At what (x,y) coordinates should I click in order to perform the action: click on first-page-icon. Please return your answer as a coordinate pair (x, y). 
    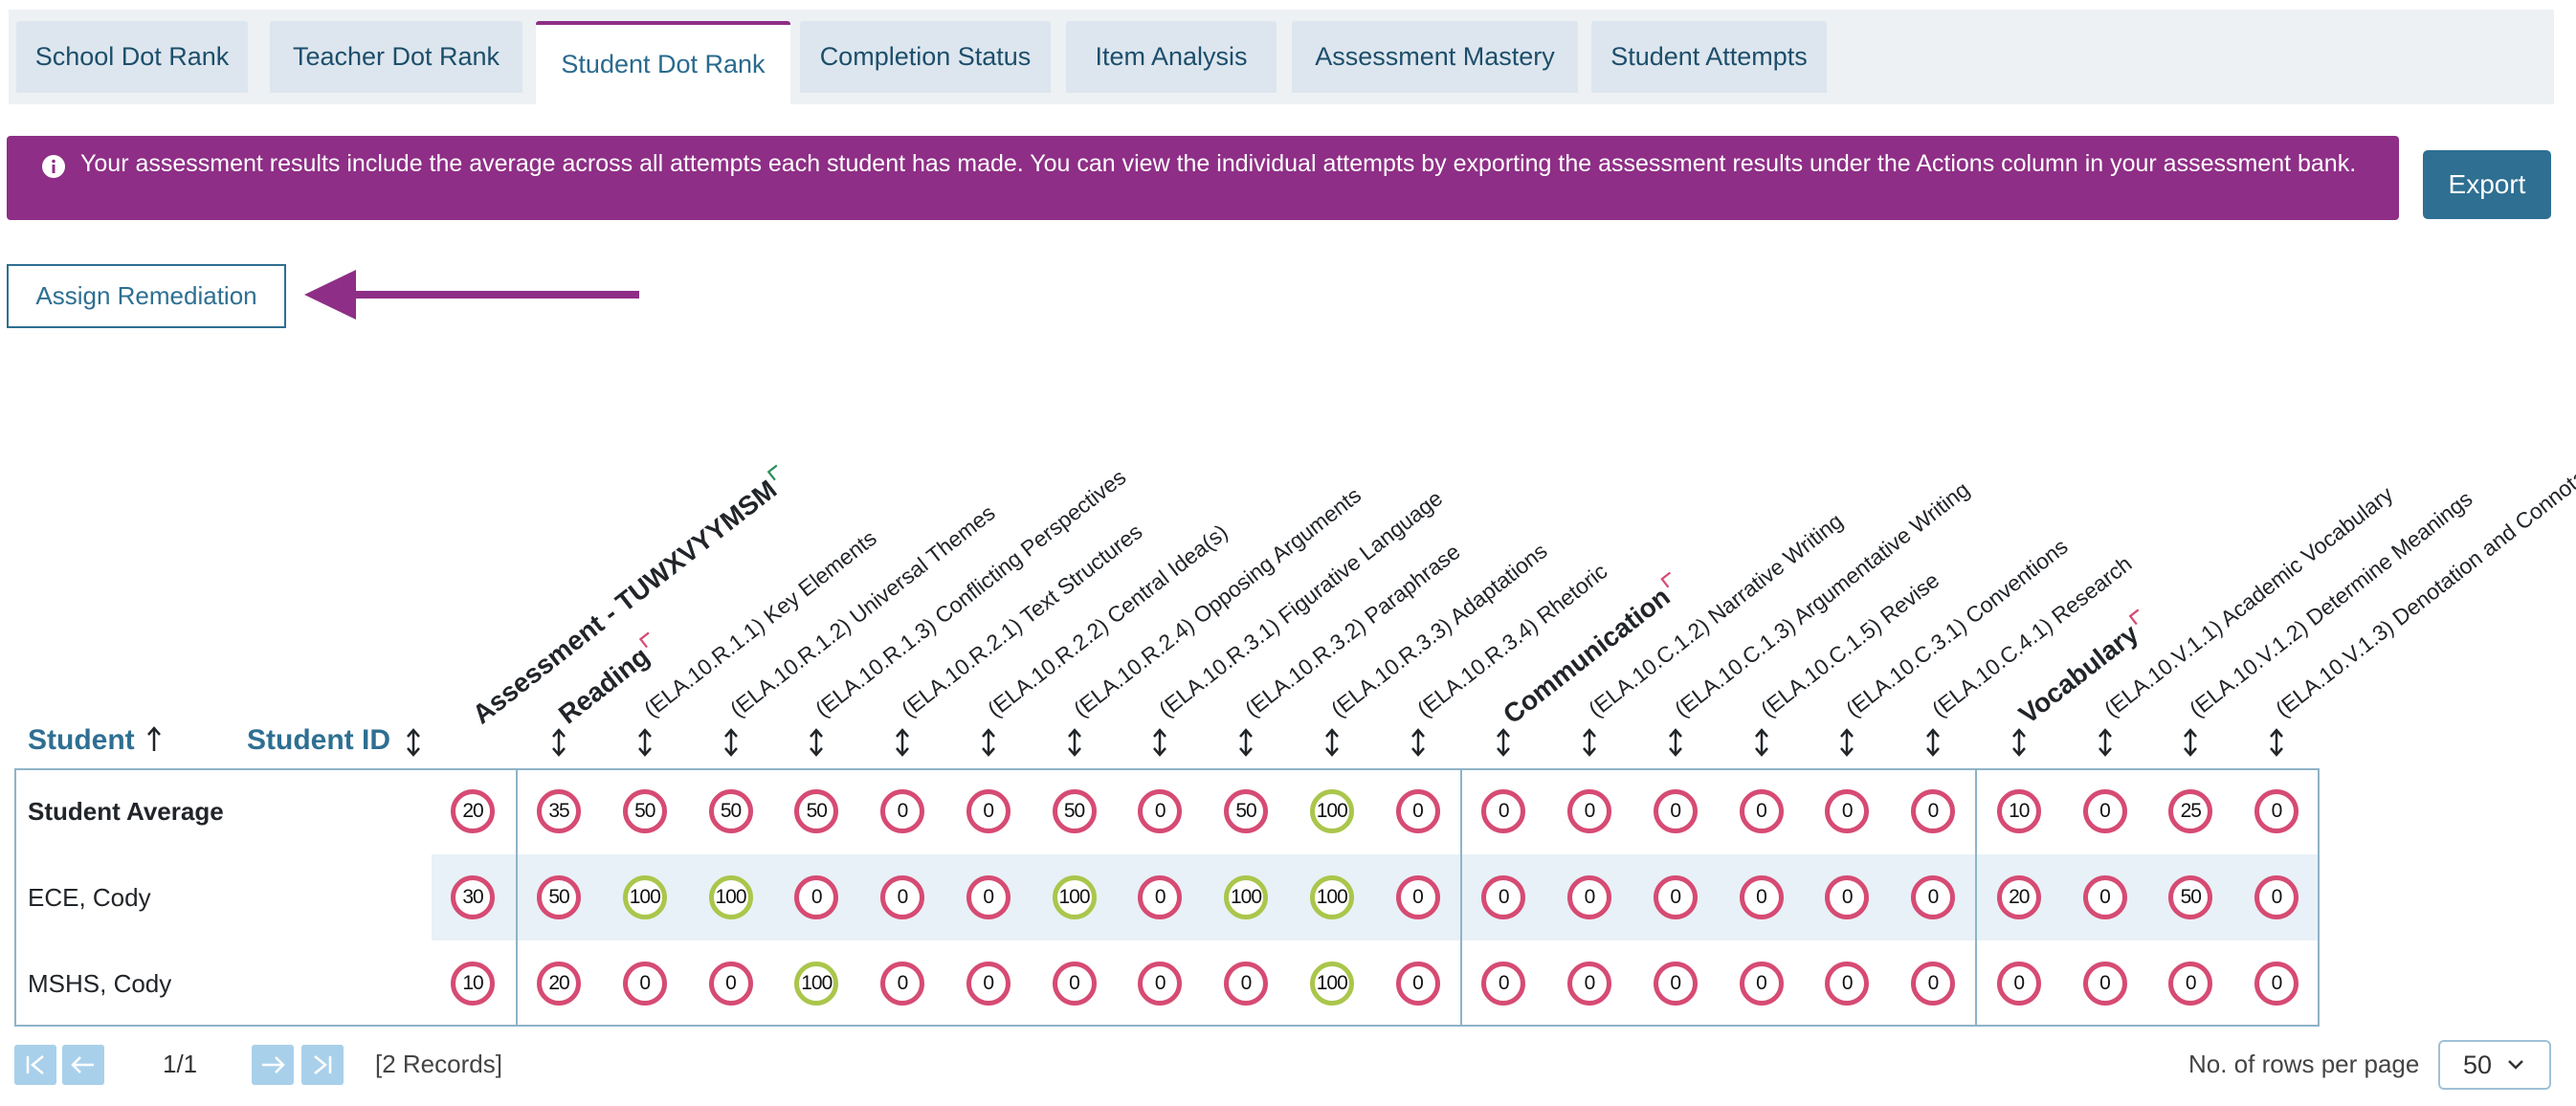
    Looking at the image, I should click on (35, 1065).